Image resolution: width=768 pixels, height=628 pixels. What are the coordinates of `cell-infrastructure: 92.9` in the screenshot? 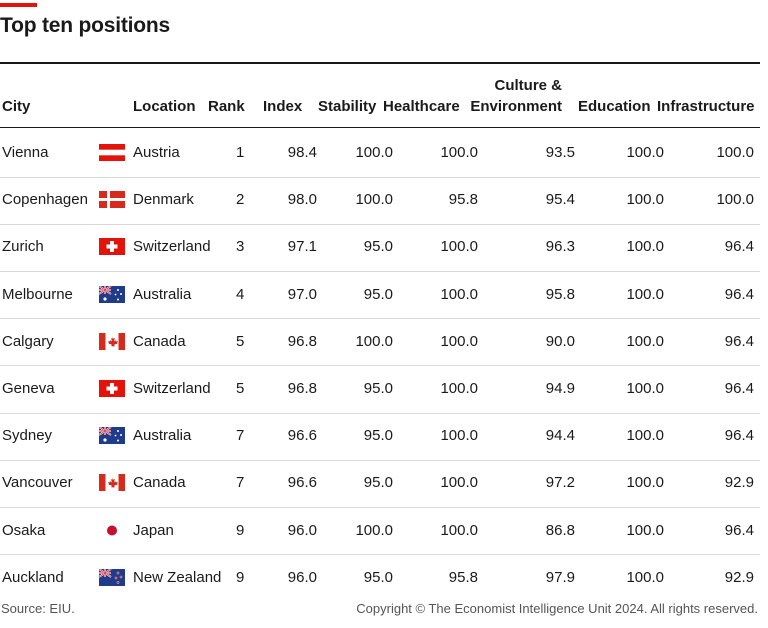 It's located at (739, 483).